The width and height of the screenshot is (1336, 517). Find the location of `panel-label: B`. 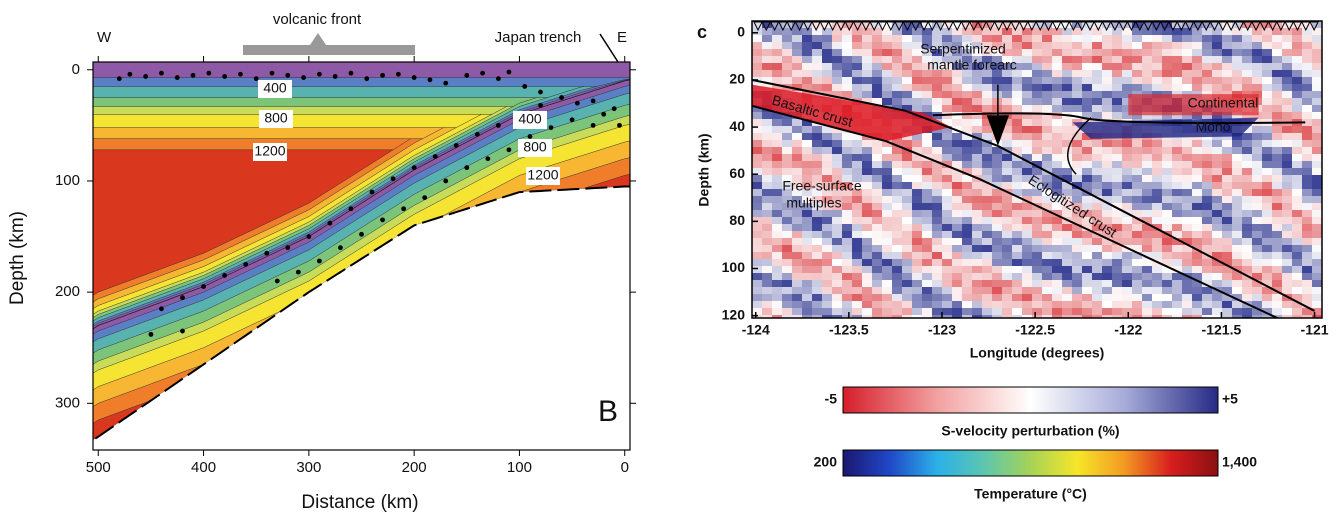

panel-label: B is located at coordinates (608, 411).